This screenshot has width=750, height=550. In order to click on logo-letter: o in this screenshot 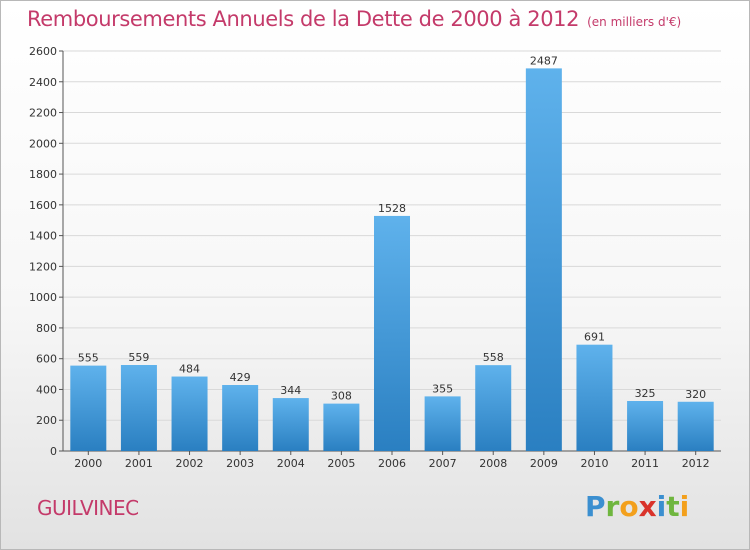, I will do `click(629, 506)`.